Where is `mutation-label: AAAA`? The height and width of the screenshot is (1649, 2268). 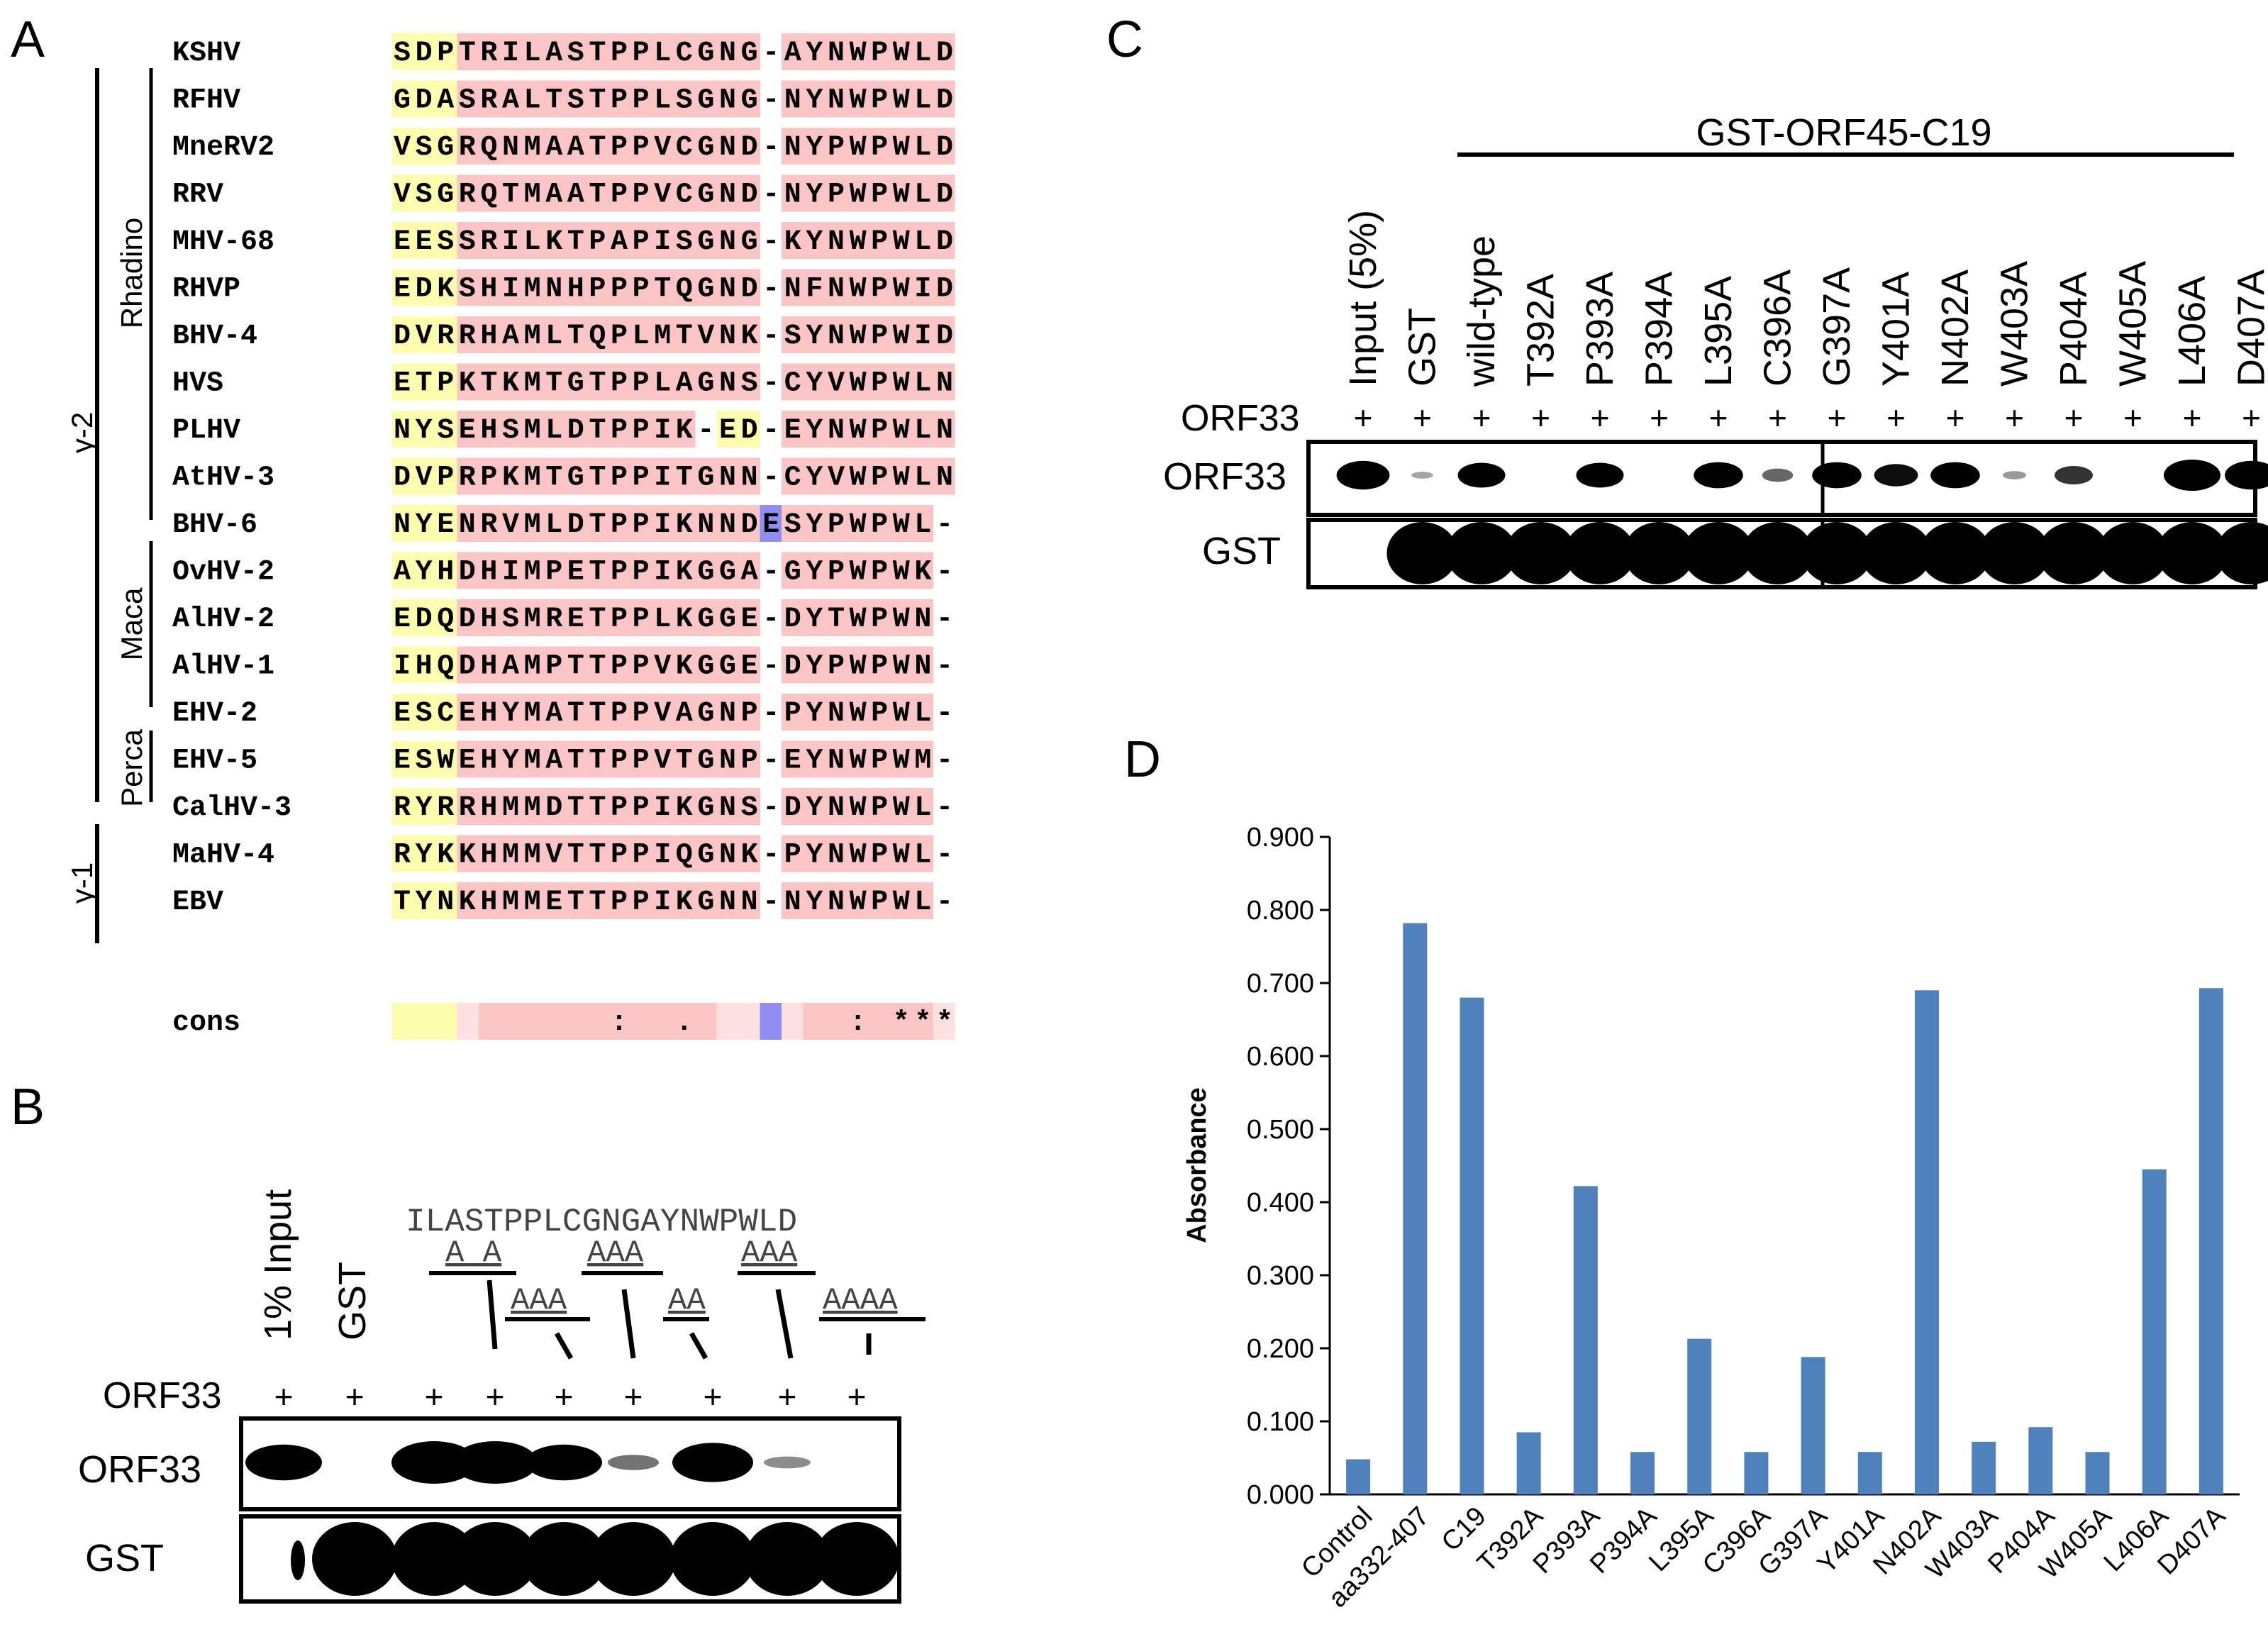
mutation-label: AAAA is located at coordinates (860, 1300).